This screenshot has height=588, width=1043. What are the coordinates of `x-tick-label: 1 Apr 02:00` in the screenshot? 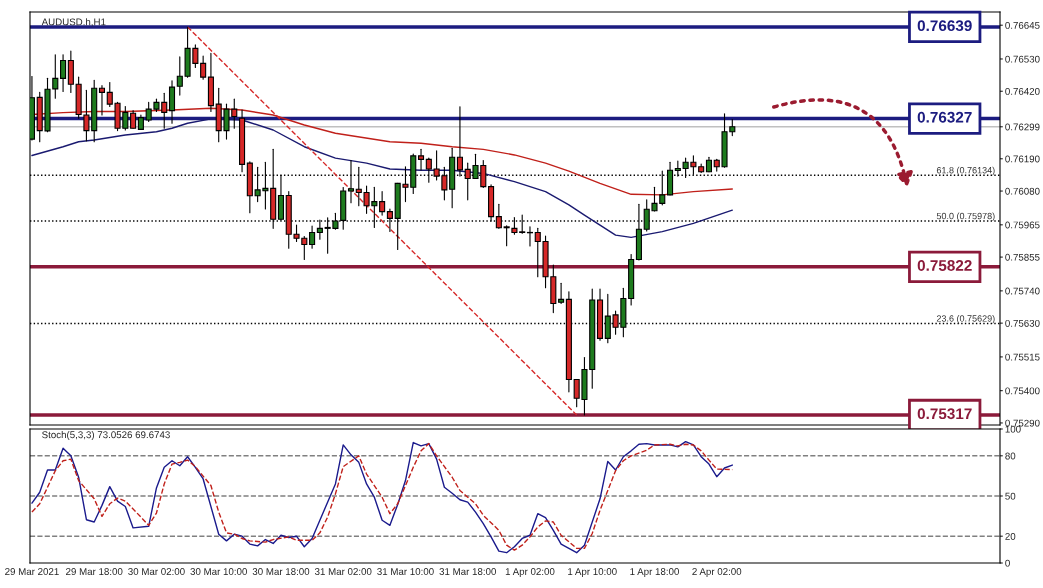 It's located at (530, 572).